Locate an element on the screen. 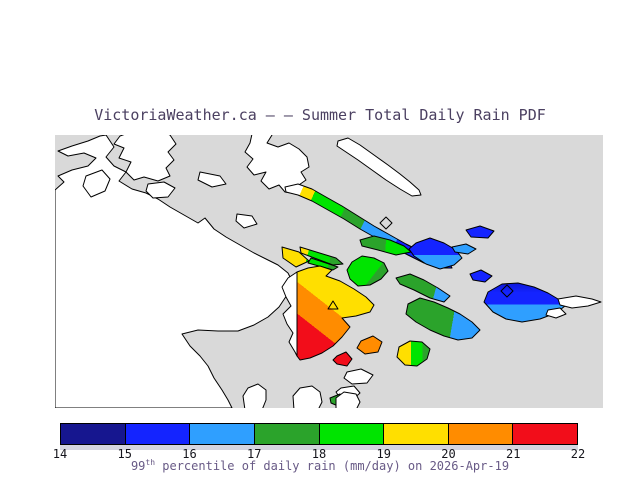 Image resolution: width=640 pixels, height=480 pixels. colorbar-tick-label: 16 is located at coordinates (189, 454).